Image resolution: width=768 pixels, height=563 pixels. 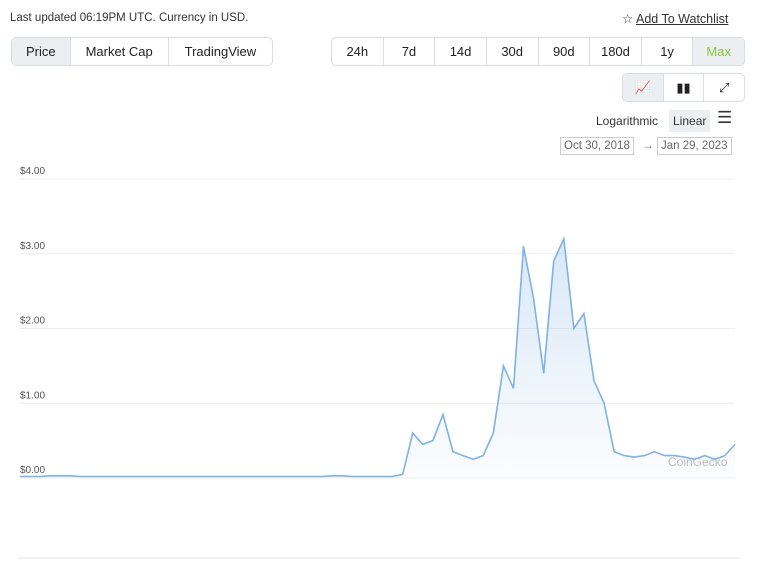 What do you see at coordinates (627, 121) in the screenshot?
I see `log-option: Logarithmic` at bounding box center [627, 121].